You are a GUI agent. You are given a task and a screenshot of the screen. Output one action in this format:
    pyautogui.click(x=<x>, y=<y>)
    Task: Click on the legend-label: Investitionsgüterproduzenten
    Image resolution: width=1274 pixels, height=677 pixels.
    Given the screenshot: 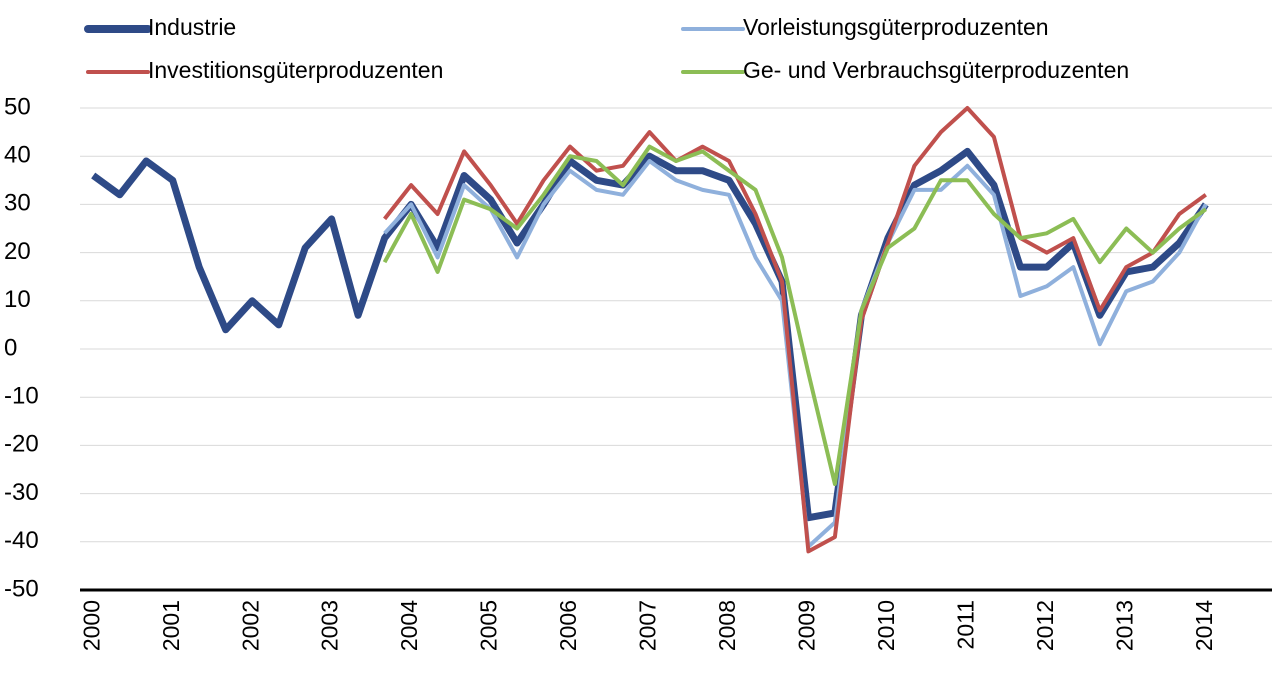 What is the action you would take?
    pyautogui.click(x=295, y=70)
    